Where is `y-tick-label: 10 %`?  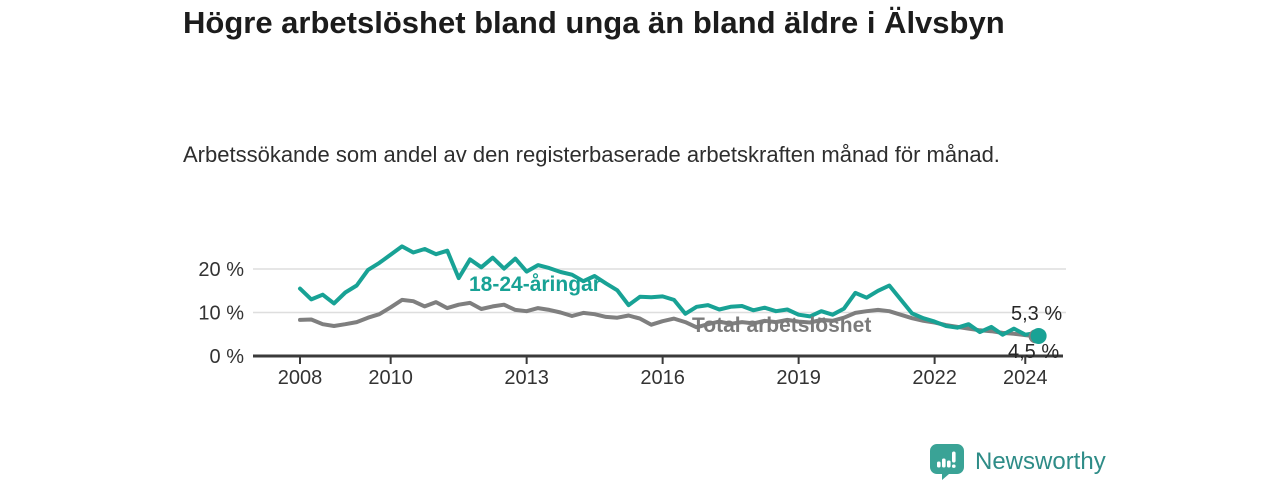 y-tick-label: 10 % is located at coordinates (221, 314).